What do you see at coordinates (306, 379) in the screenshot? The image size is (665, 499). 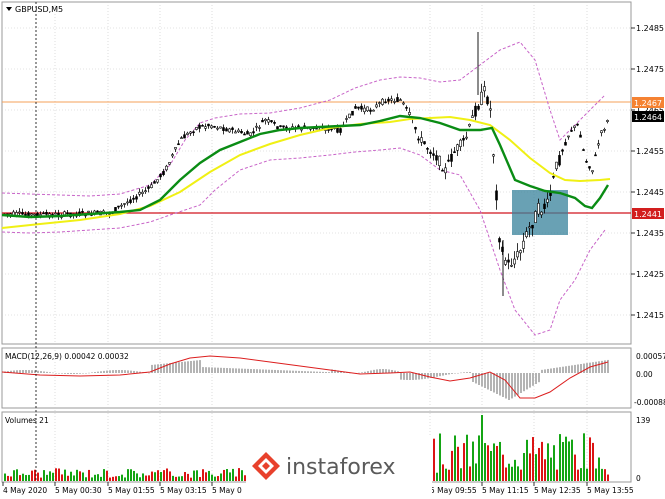 I see `macd-histogram` at bounding box center [306, 379].